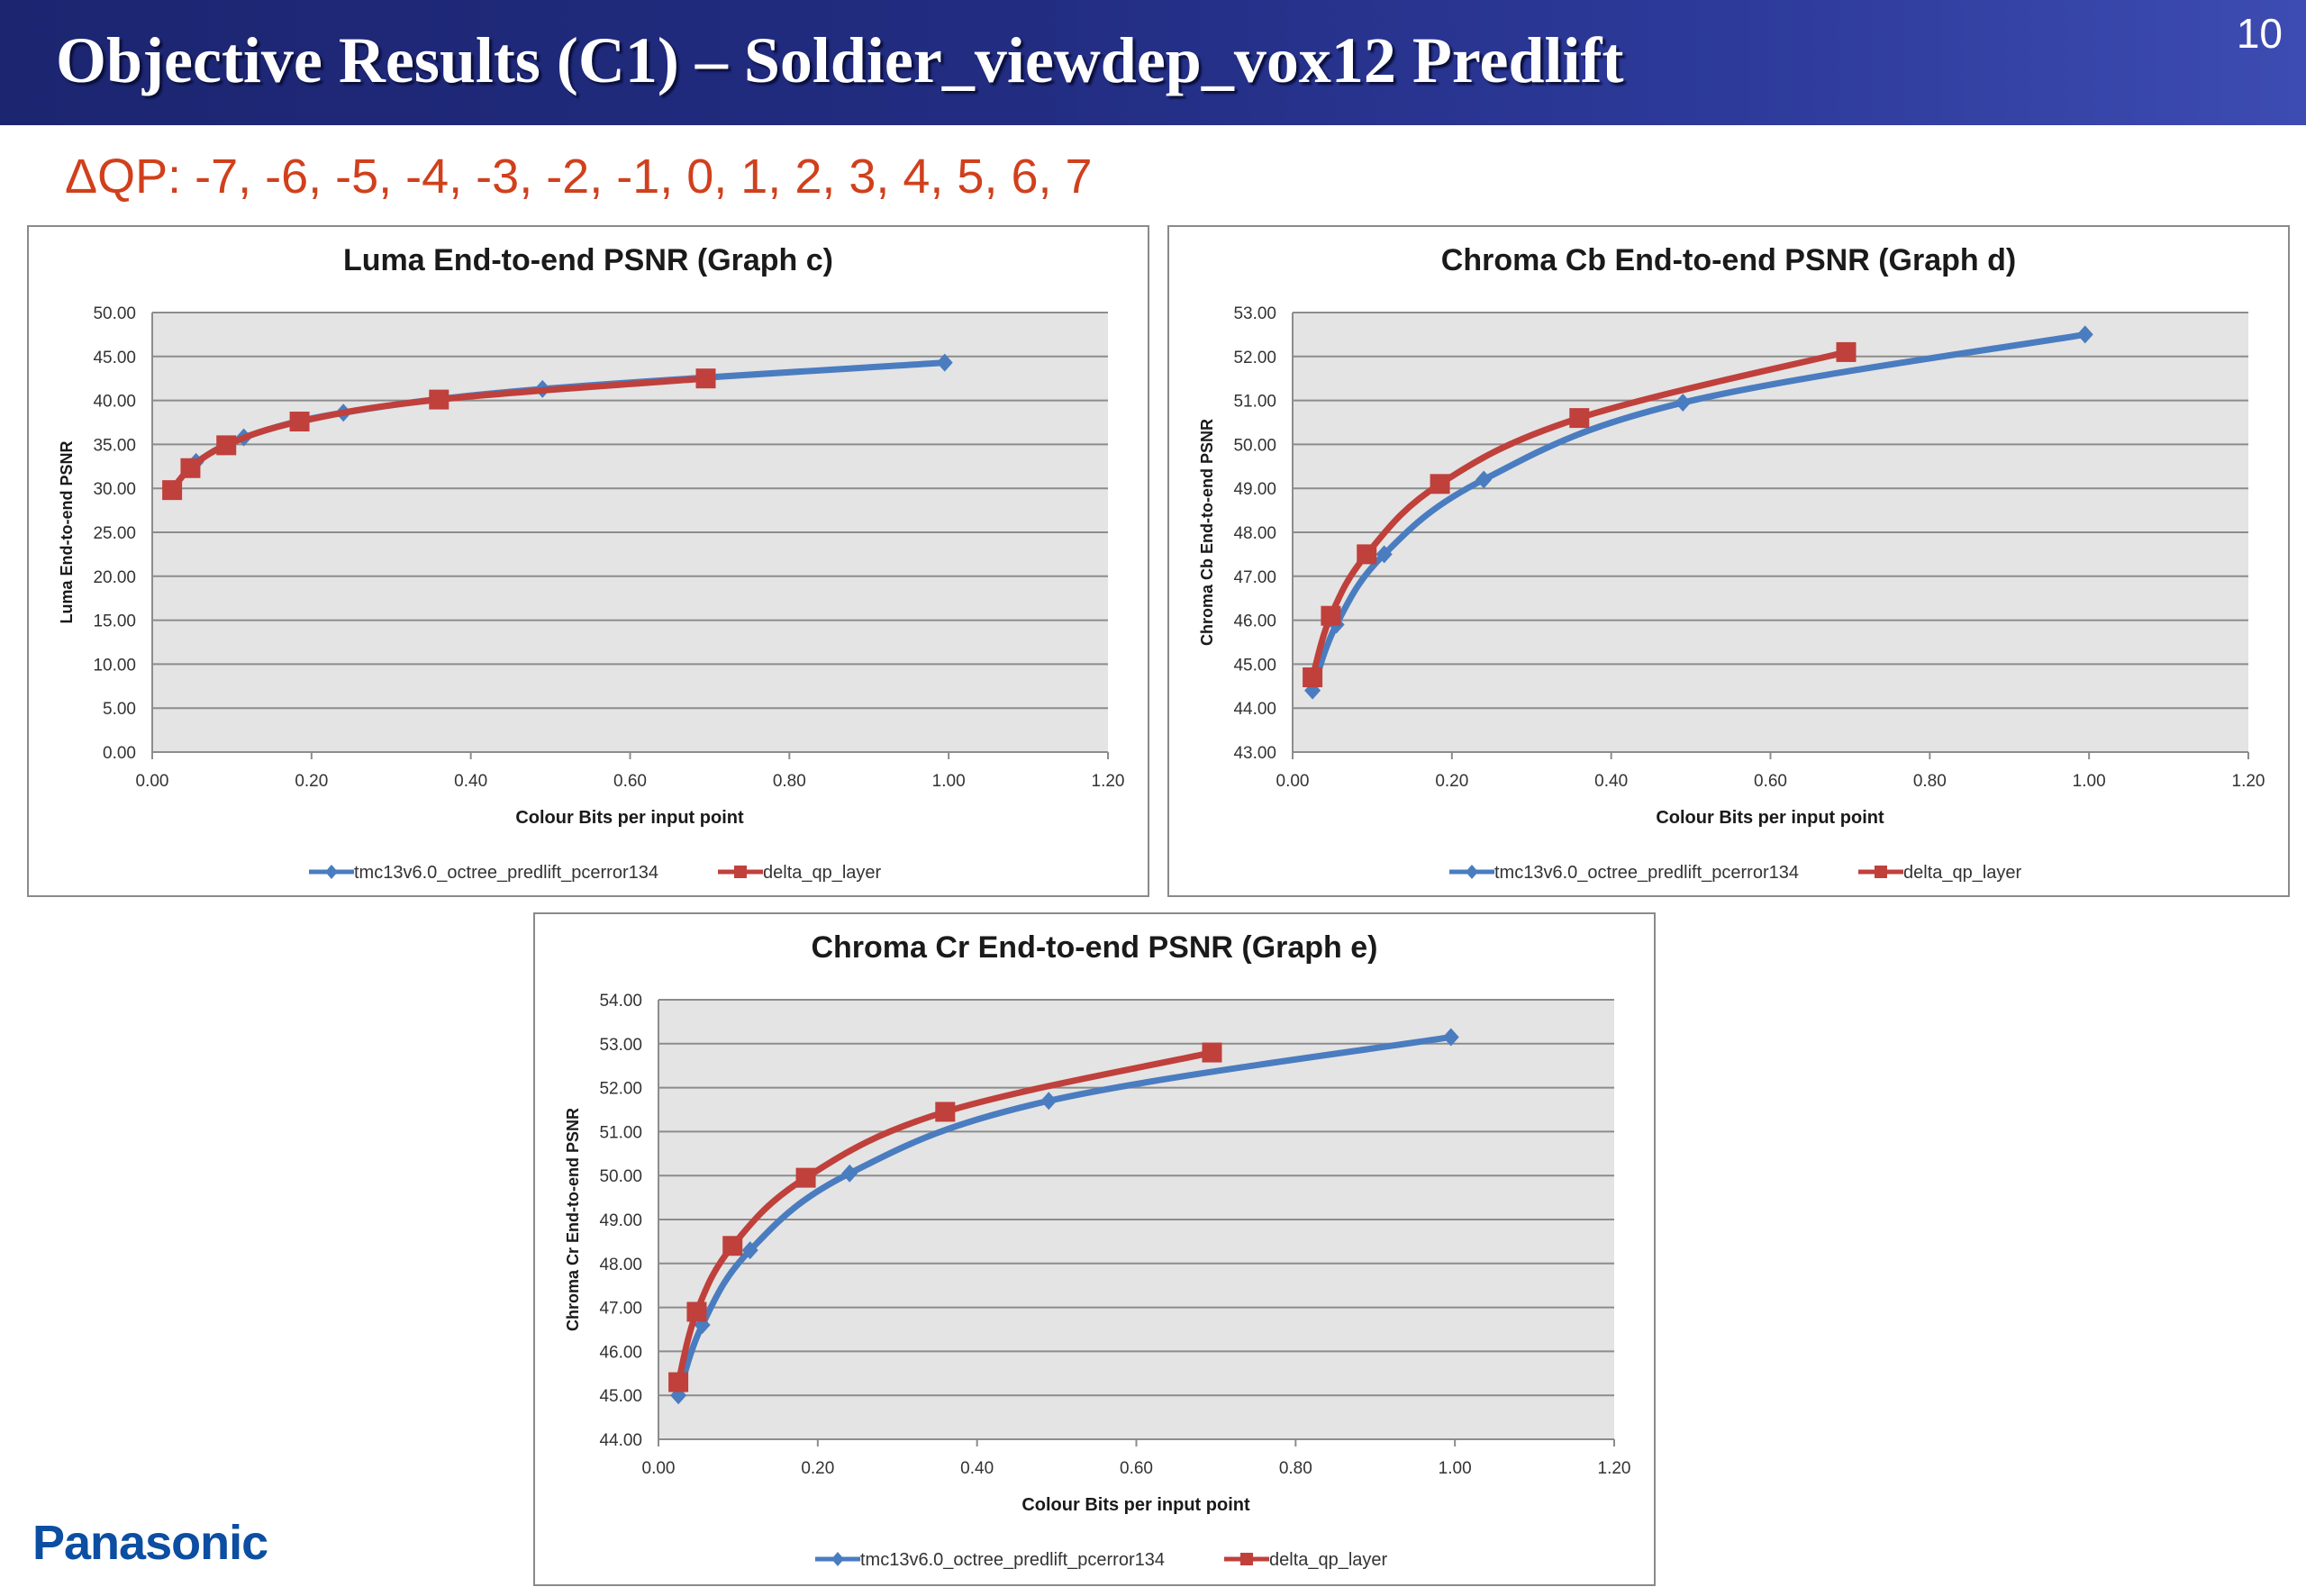 The image size is (2306, 1596). What do you see at coordinates (588, 260) in the screenshot?
I see `chart-title: Luma End-to-end PSNR (Graph c)` at bounding box center [588, 260].